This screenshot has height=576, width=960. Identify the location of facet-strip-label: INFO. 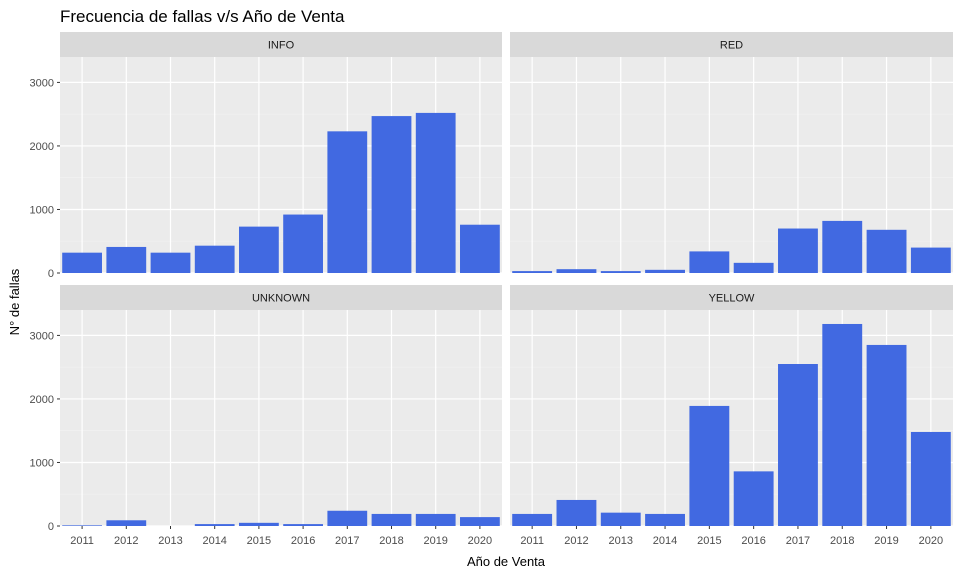
(281, 46).